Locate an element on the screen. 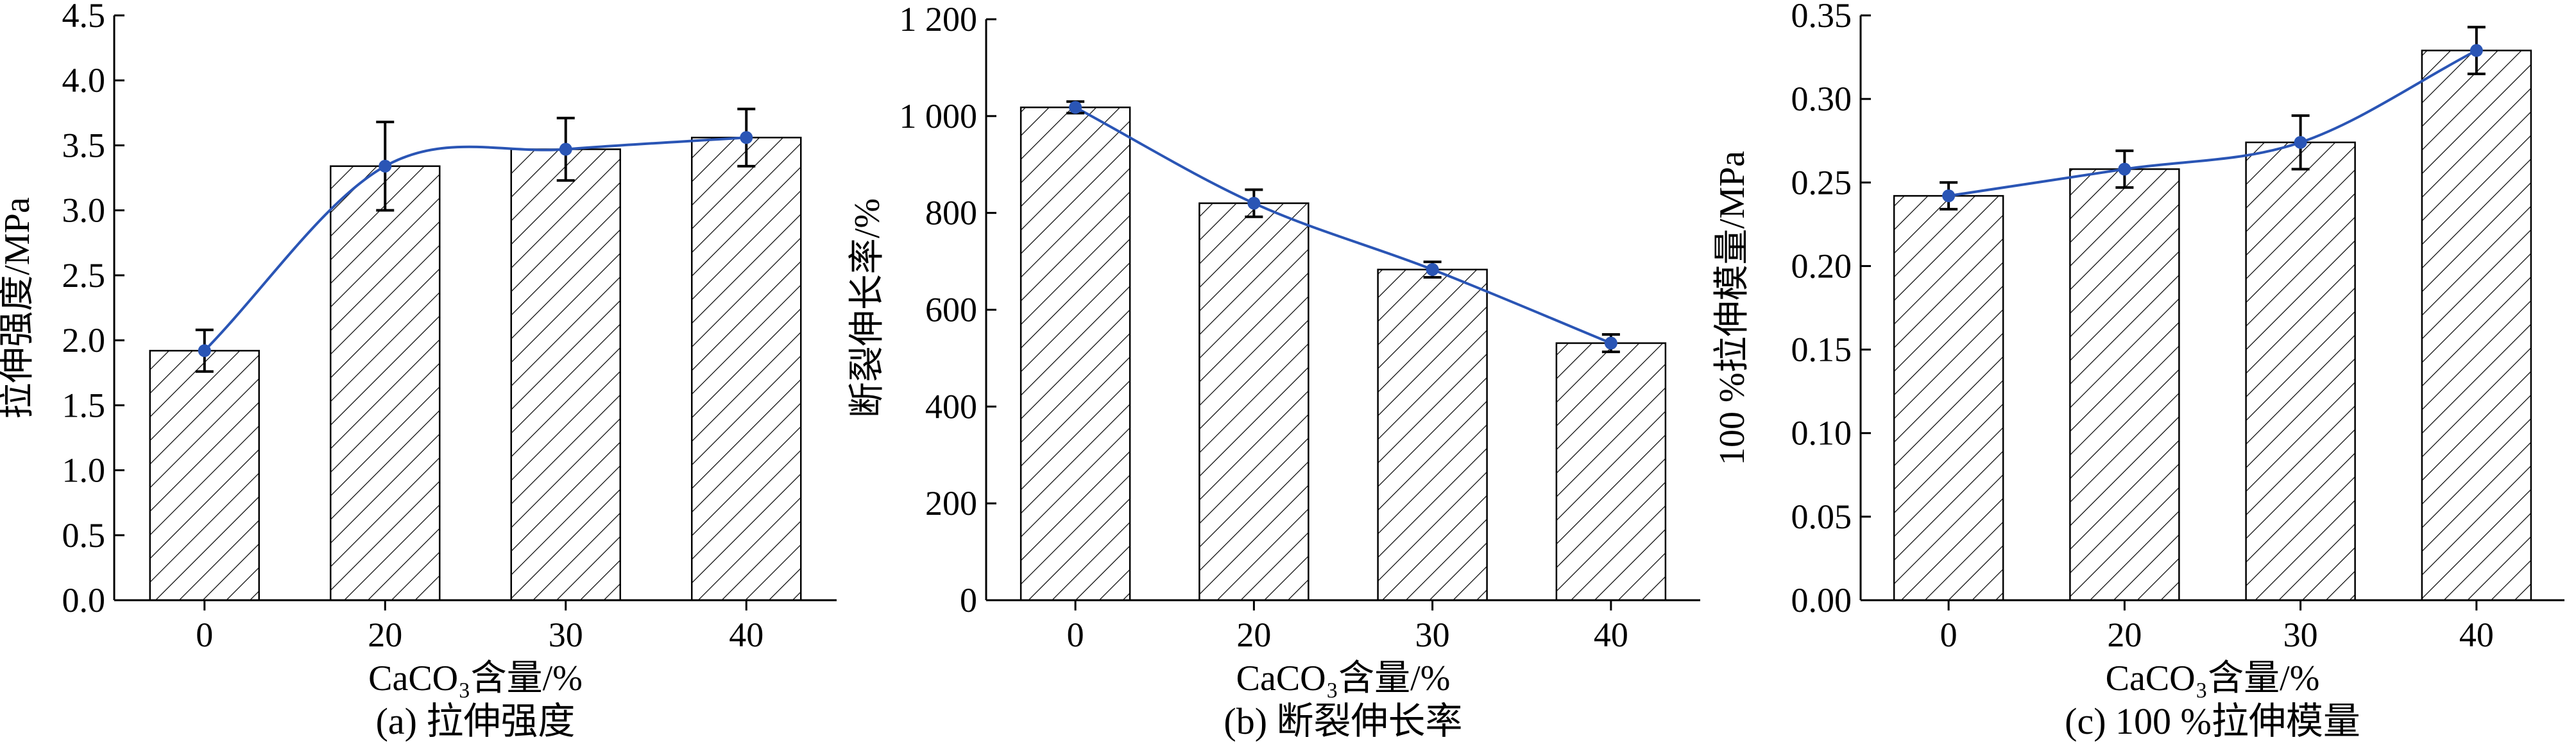  y-tick-label: 0.5 is located at coordinates (84, 535).